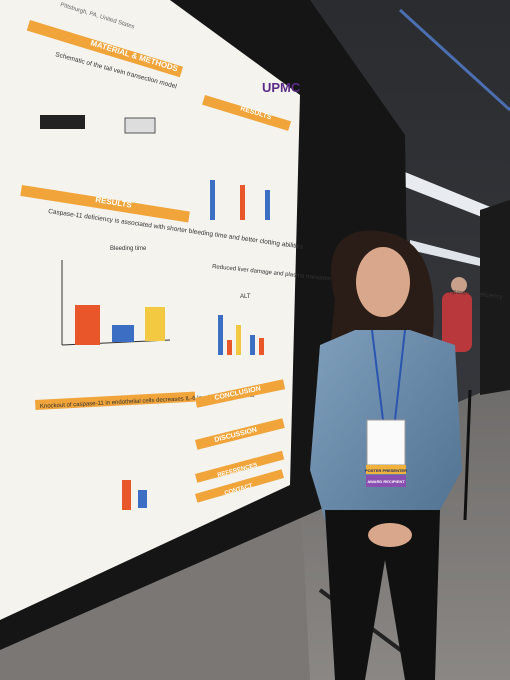 The width and height of the screenshot is (510, 680). I want to click on badge-ribbon-text: AWARD RECIPIENT, so click(386, 481).